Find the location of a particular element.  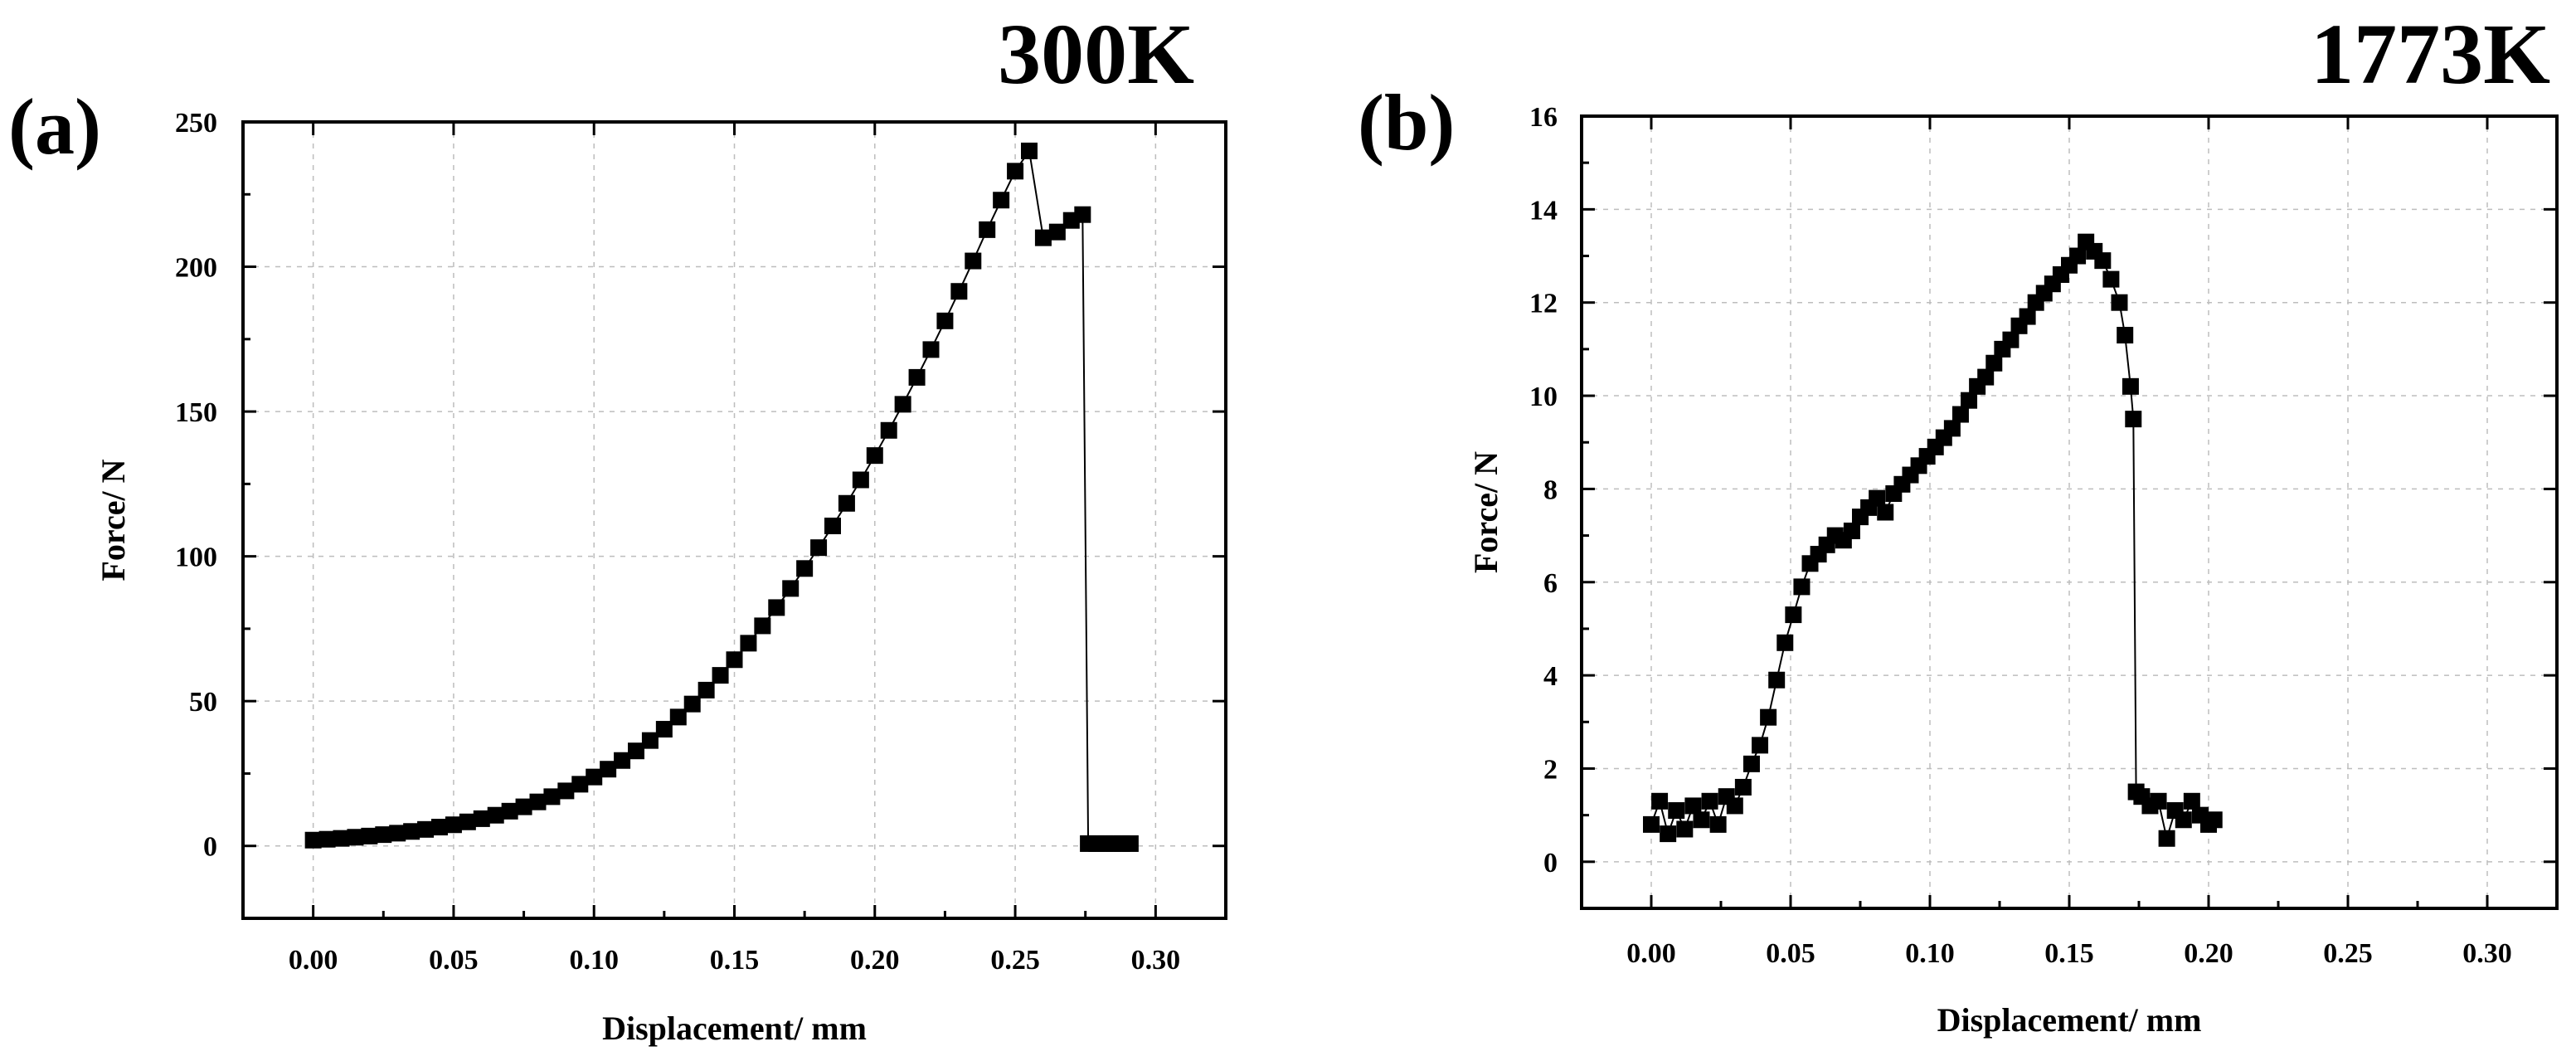

chart-title: 1773K is located at coordinates (2431, 54).